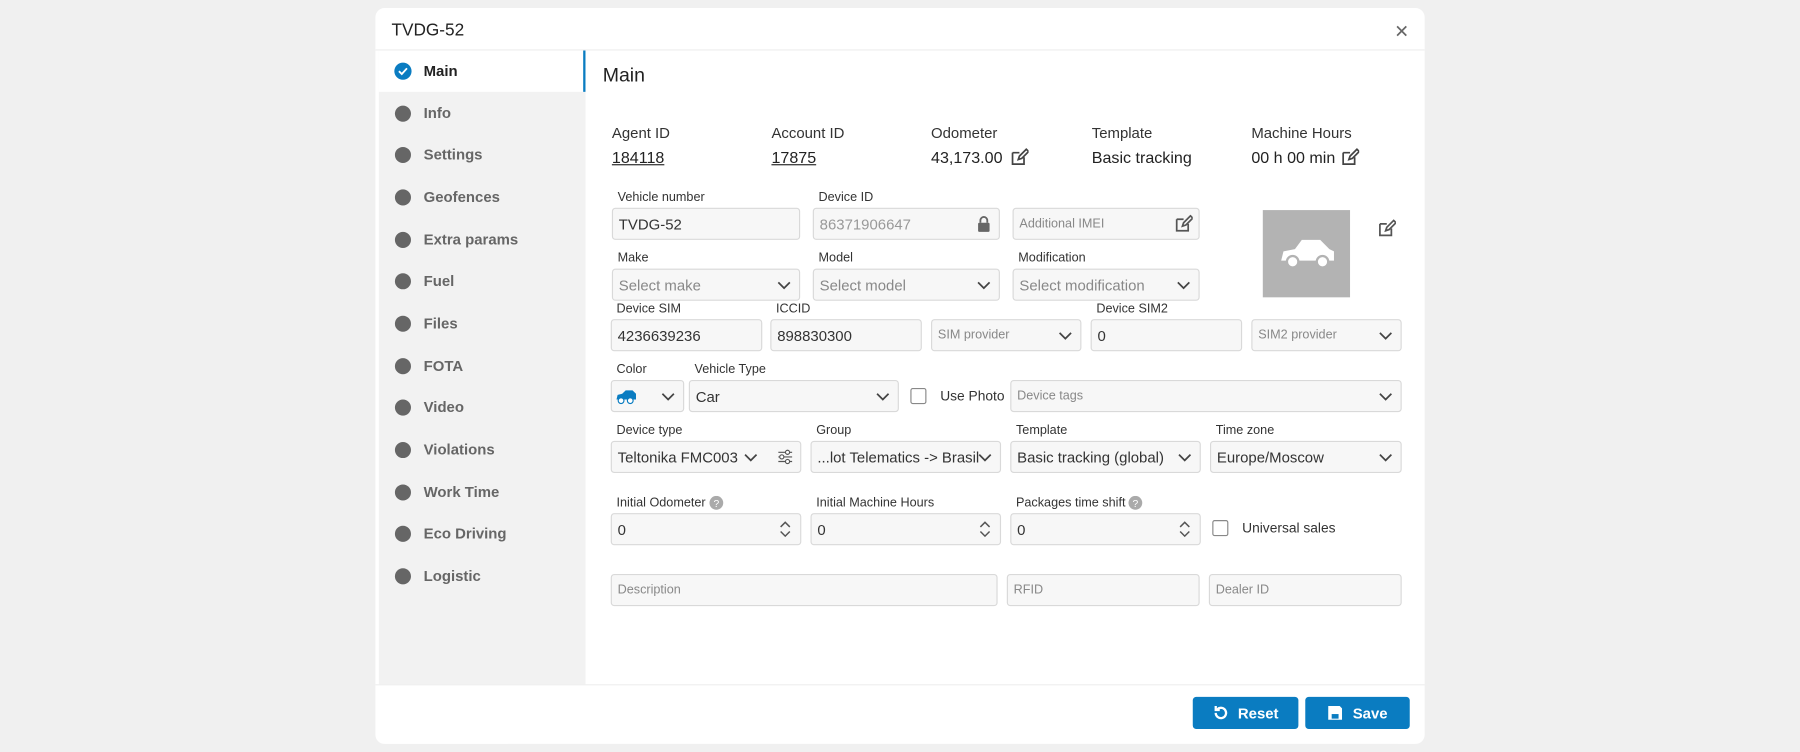 The height and width of the screenshot is (752, 1800). I want to click on modal-title: TVDG-52, so click(428, 30).